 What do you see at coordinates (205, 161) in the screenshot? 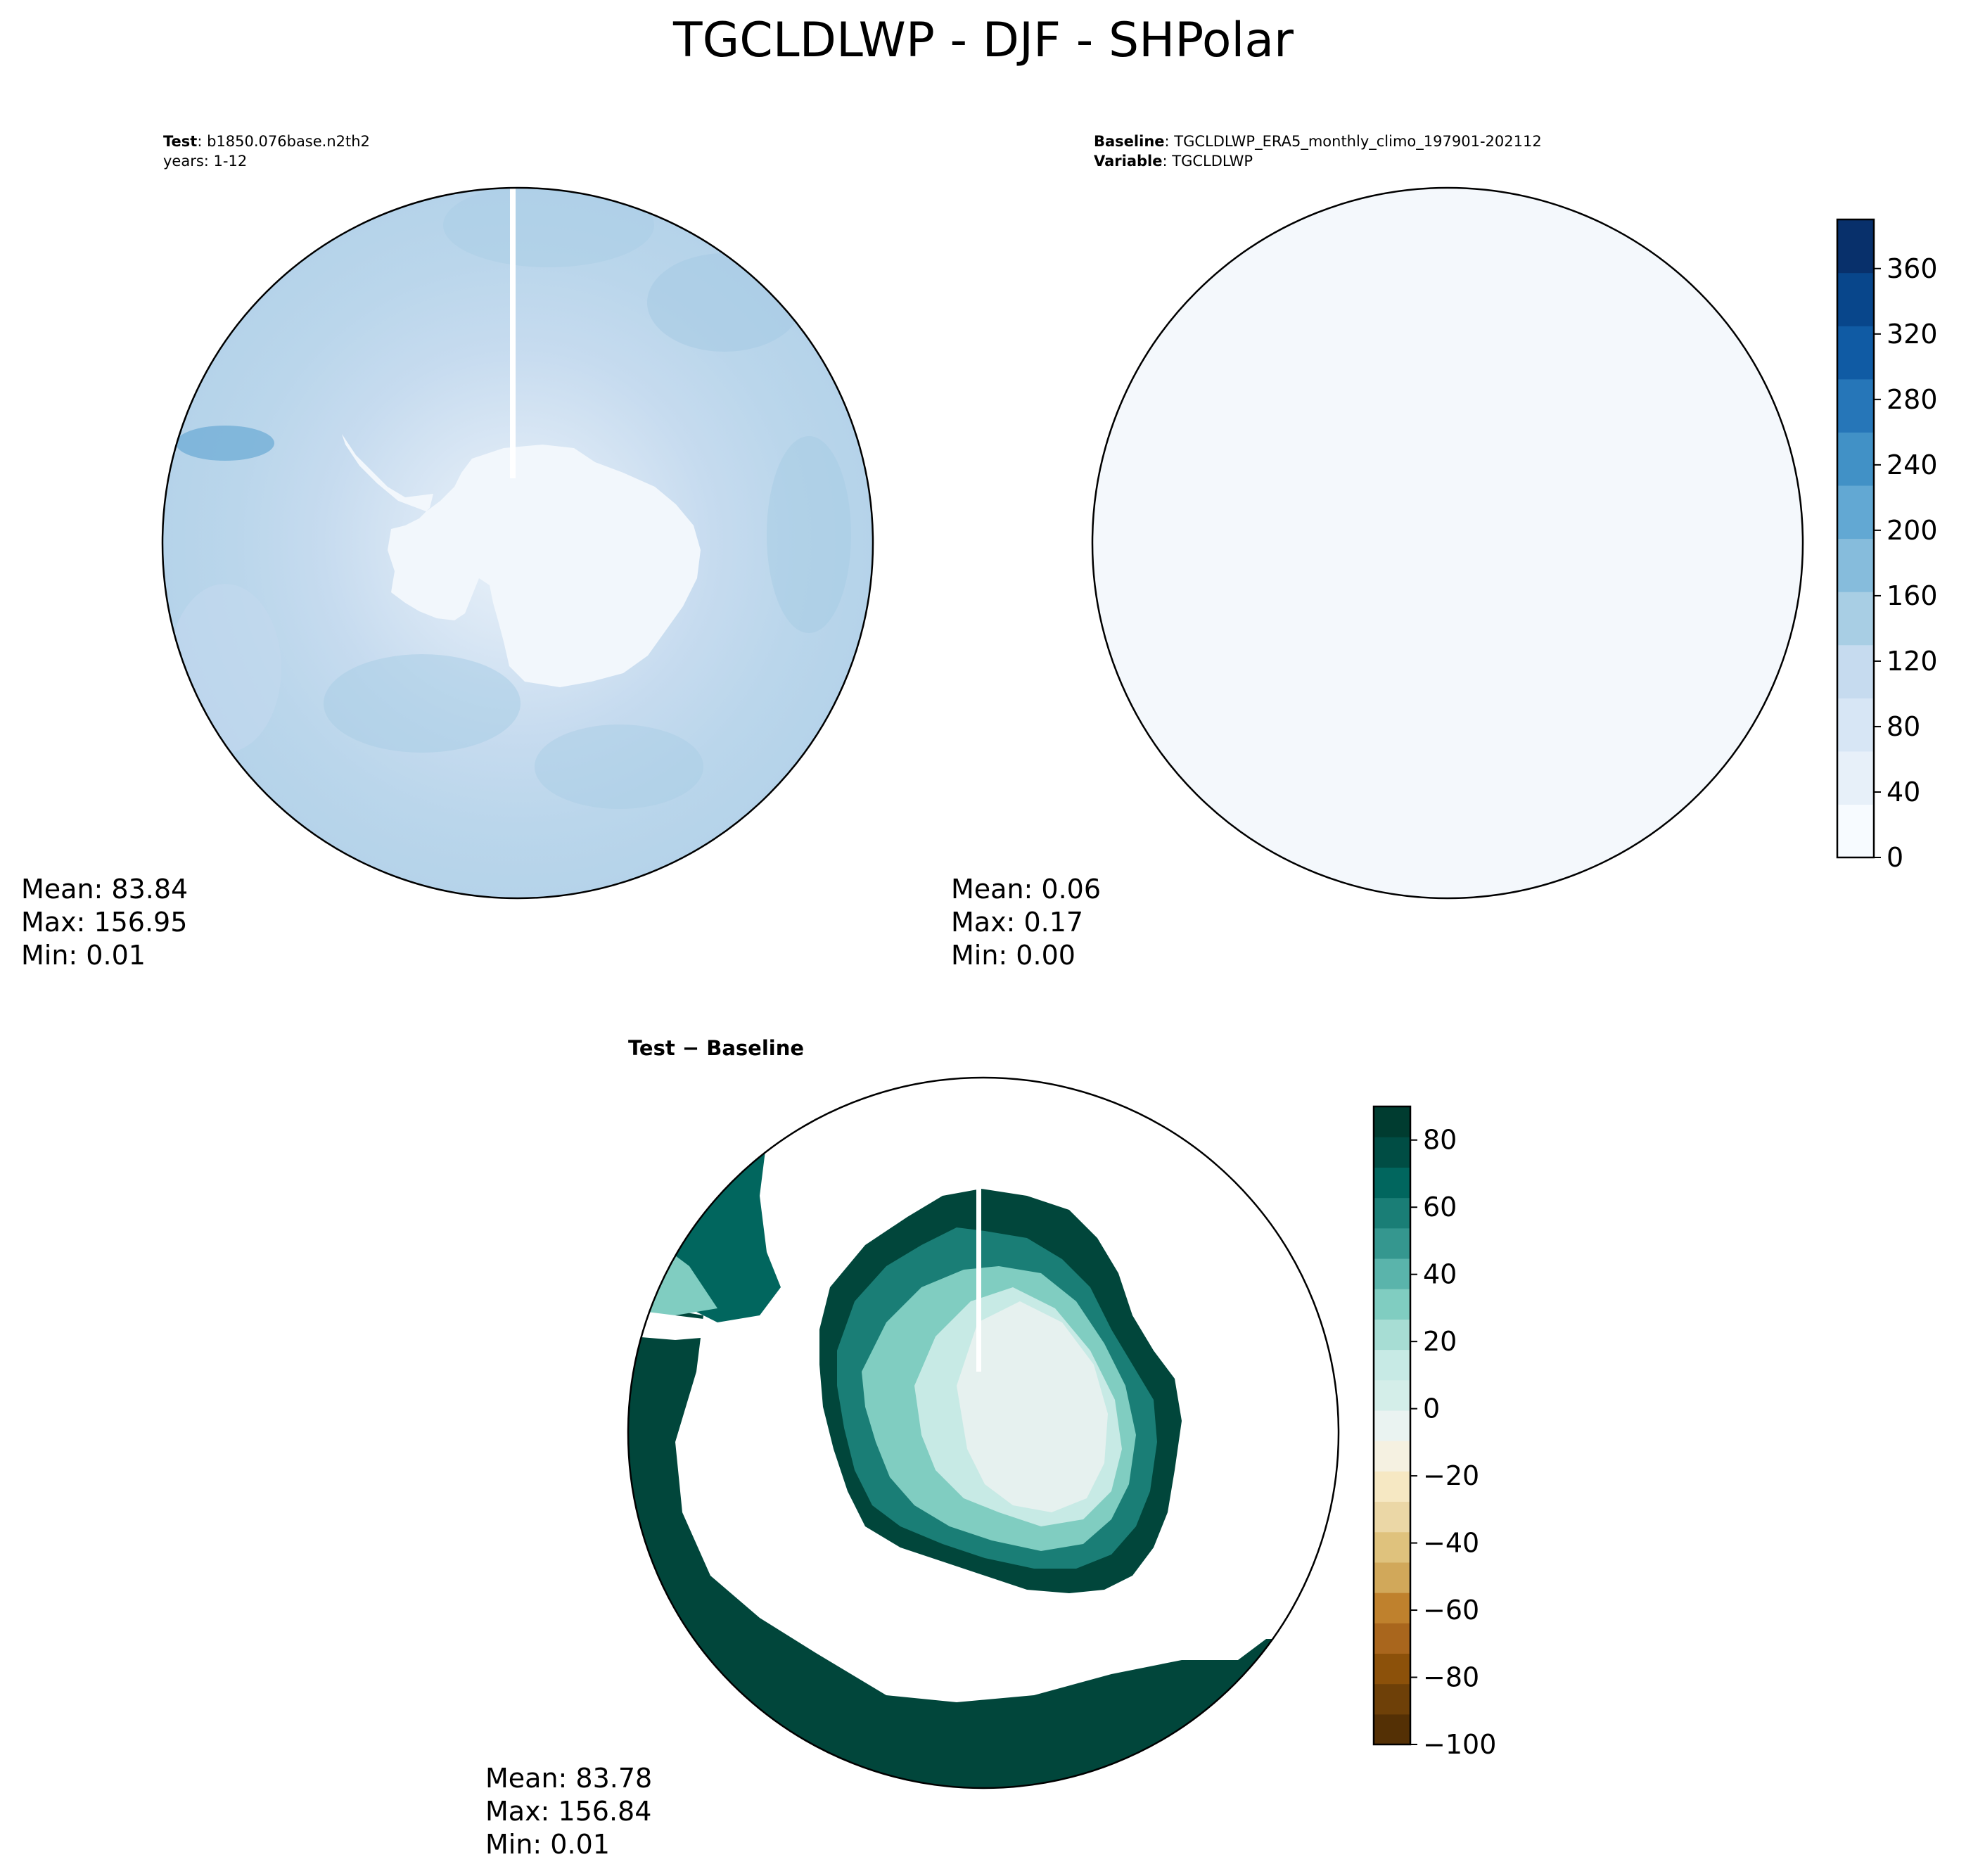
I see `test-years-label: years: 1-12` at bounding box center [205, 161].